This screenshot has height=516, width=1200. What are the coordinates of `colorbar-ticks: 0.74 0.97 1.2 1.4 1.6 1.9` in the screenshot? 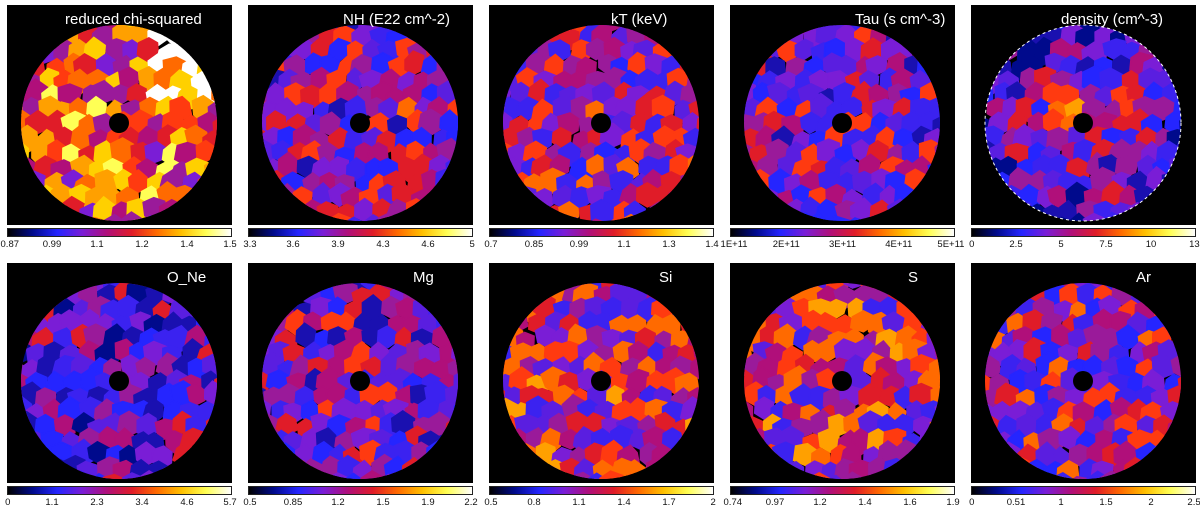 It's located at (842, 504).